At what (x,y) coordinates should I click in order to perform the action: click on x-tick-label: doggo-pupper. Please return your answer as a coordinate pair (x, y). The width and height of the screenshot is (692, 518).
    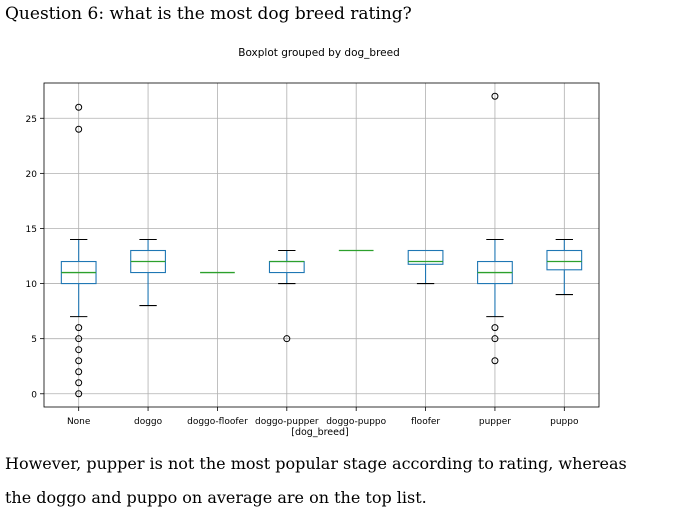
    Looking at the image, I should click on (287, 422).